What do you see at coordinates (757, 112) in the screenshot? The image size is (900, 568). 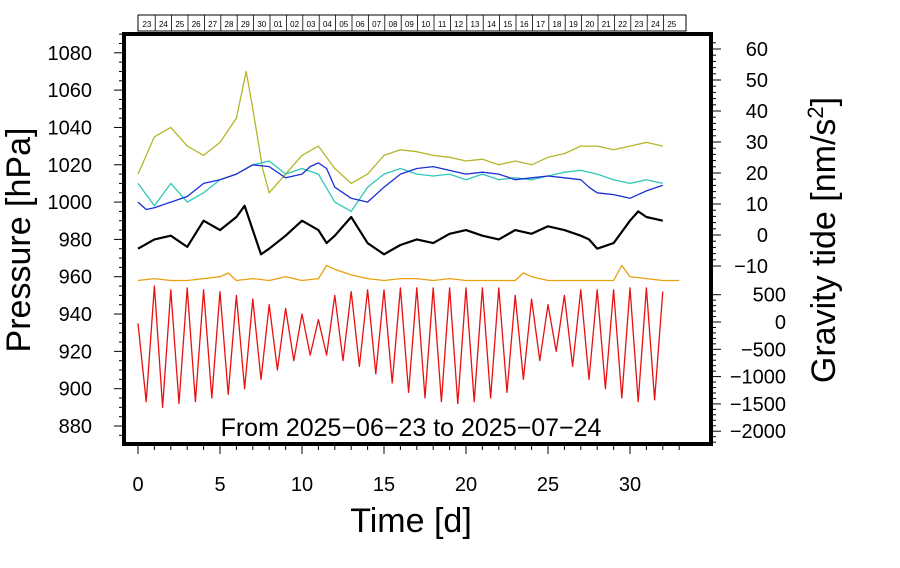 I see `y-right-tick-label: 40` at bounding box center [757, 112].